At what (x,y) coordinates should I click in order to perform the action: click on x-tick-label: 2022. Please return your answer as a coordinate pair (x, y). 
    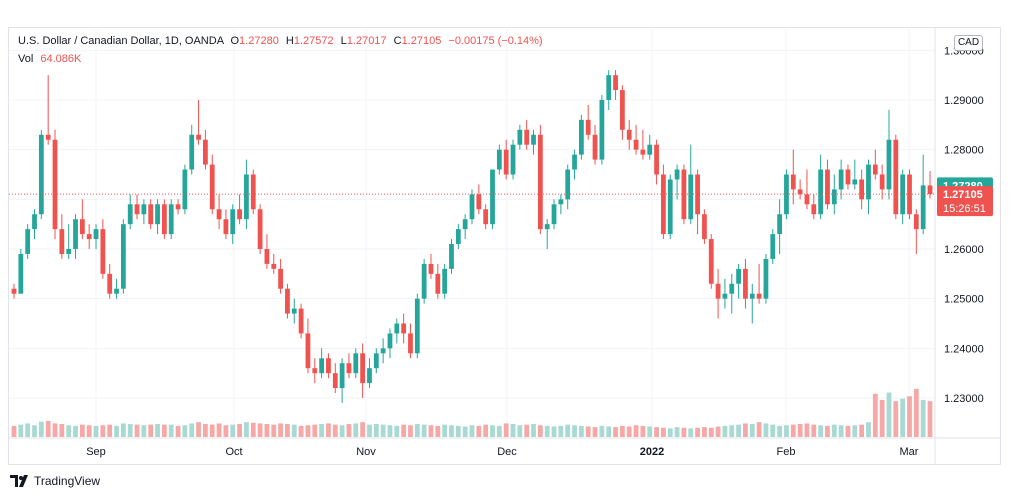
    Looking at the image, I should click on (652, 452).